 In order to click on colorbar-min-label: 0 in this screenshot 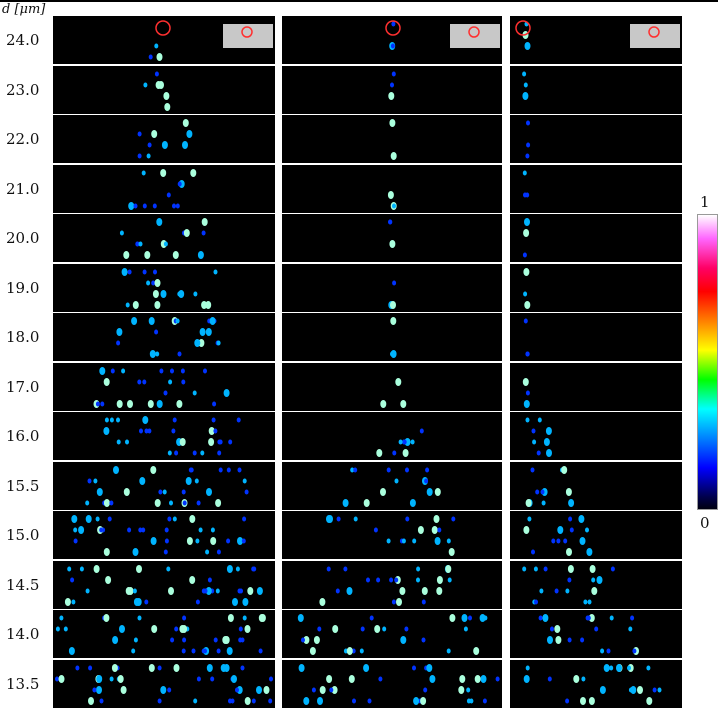, I will do `click(705, 523)`.